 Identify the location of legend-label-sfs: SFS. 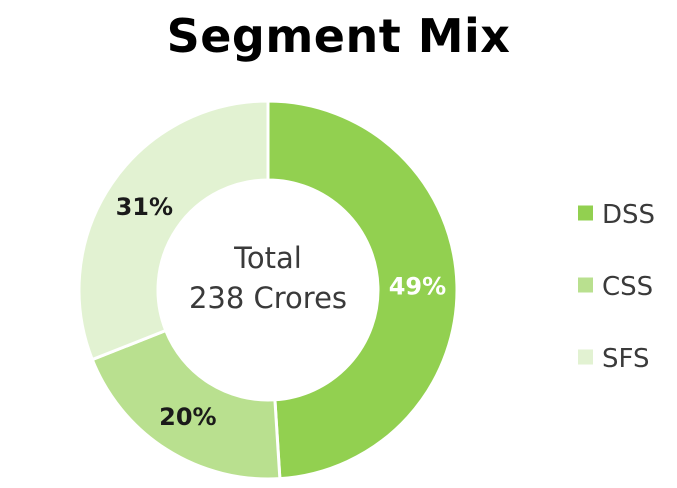
(626, 359).